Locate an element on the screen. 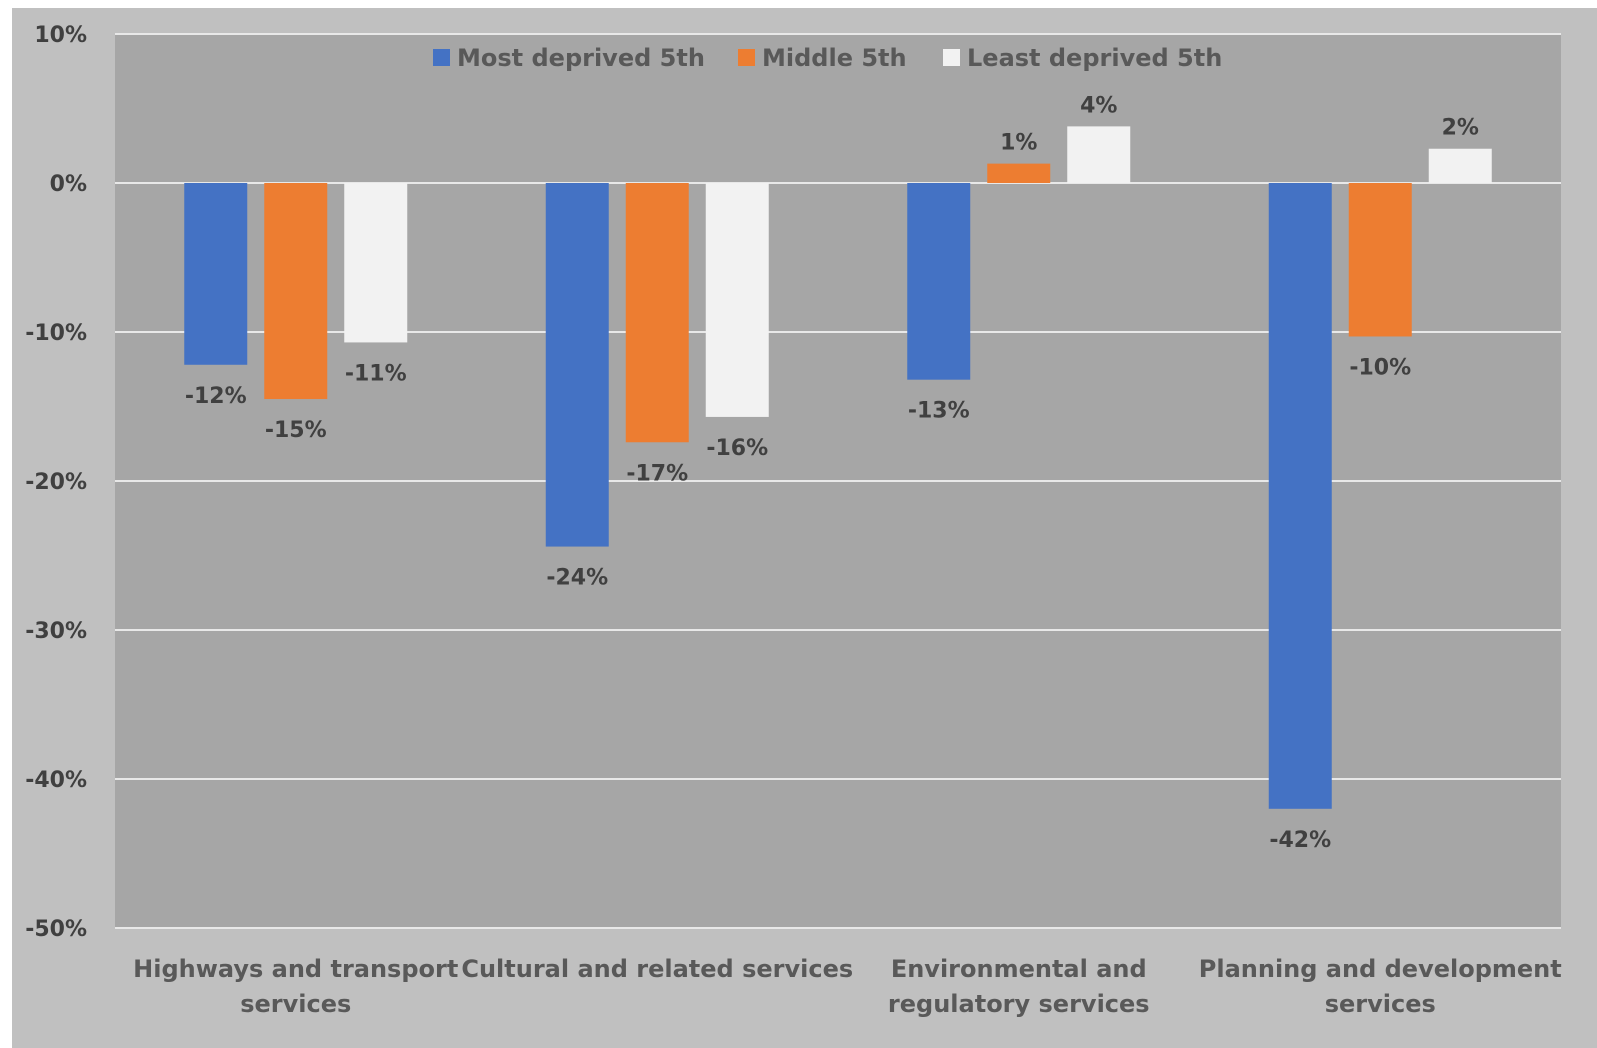  y-tick-label: 0% is located at coordinates (68, 184).